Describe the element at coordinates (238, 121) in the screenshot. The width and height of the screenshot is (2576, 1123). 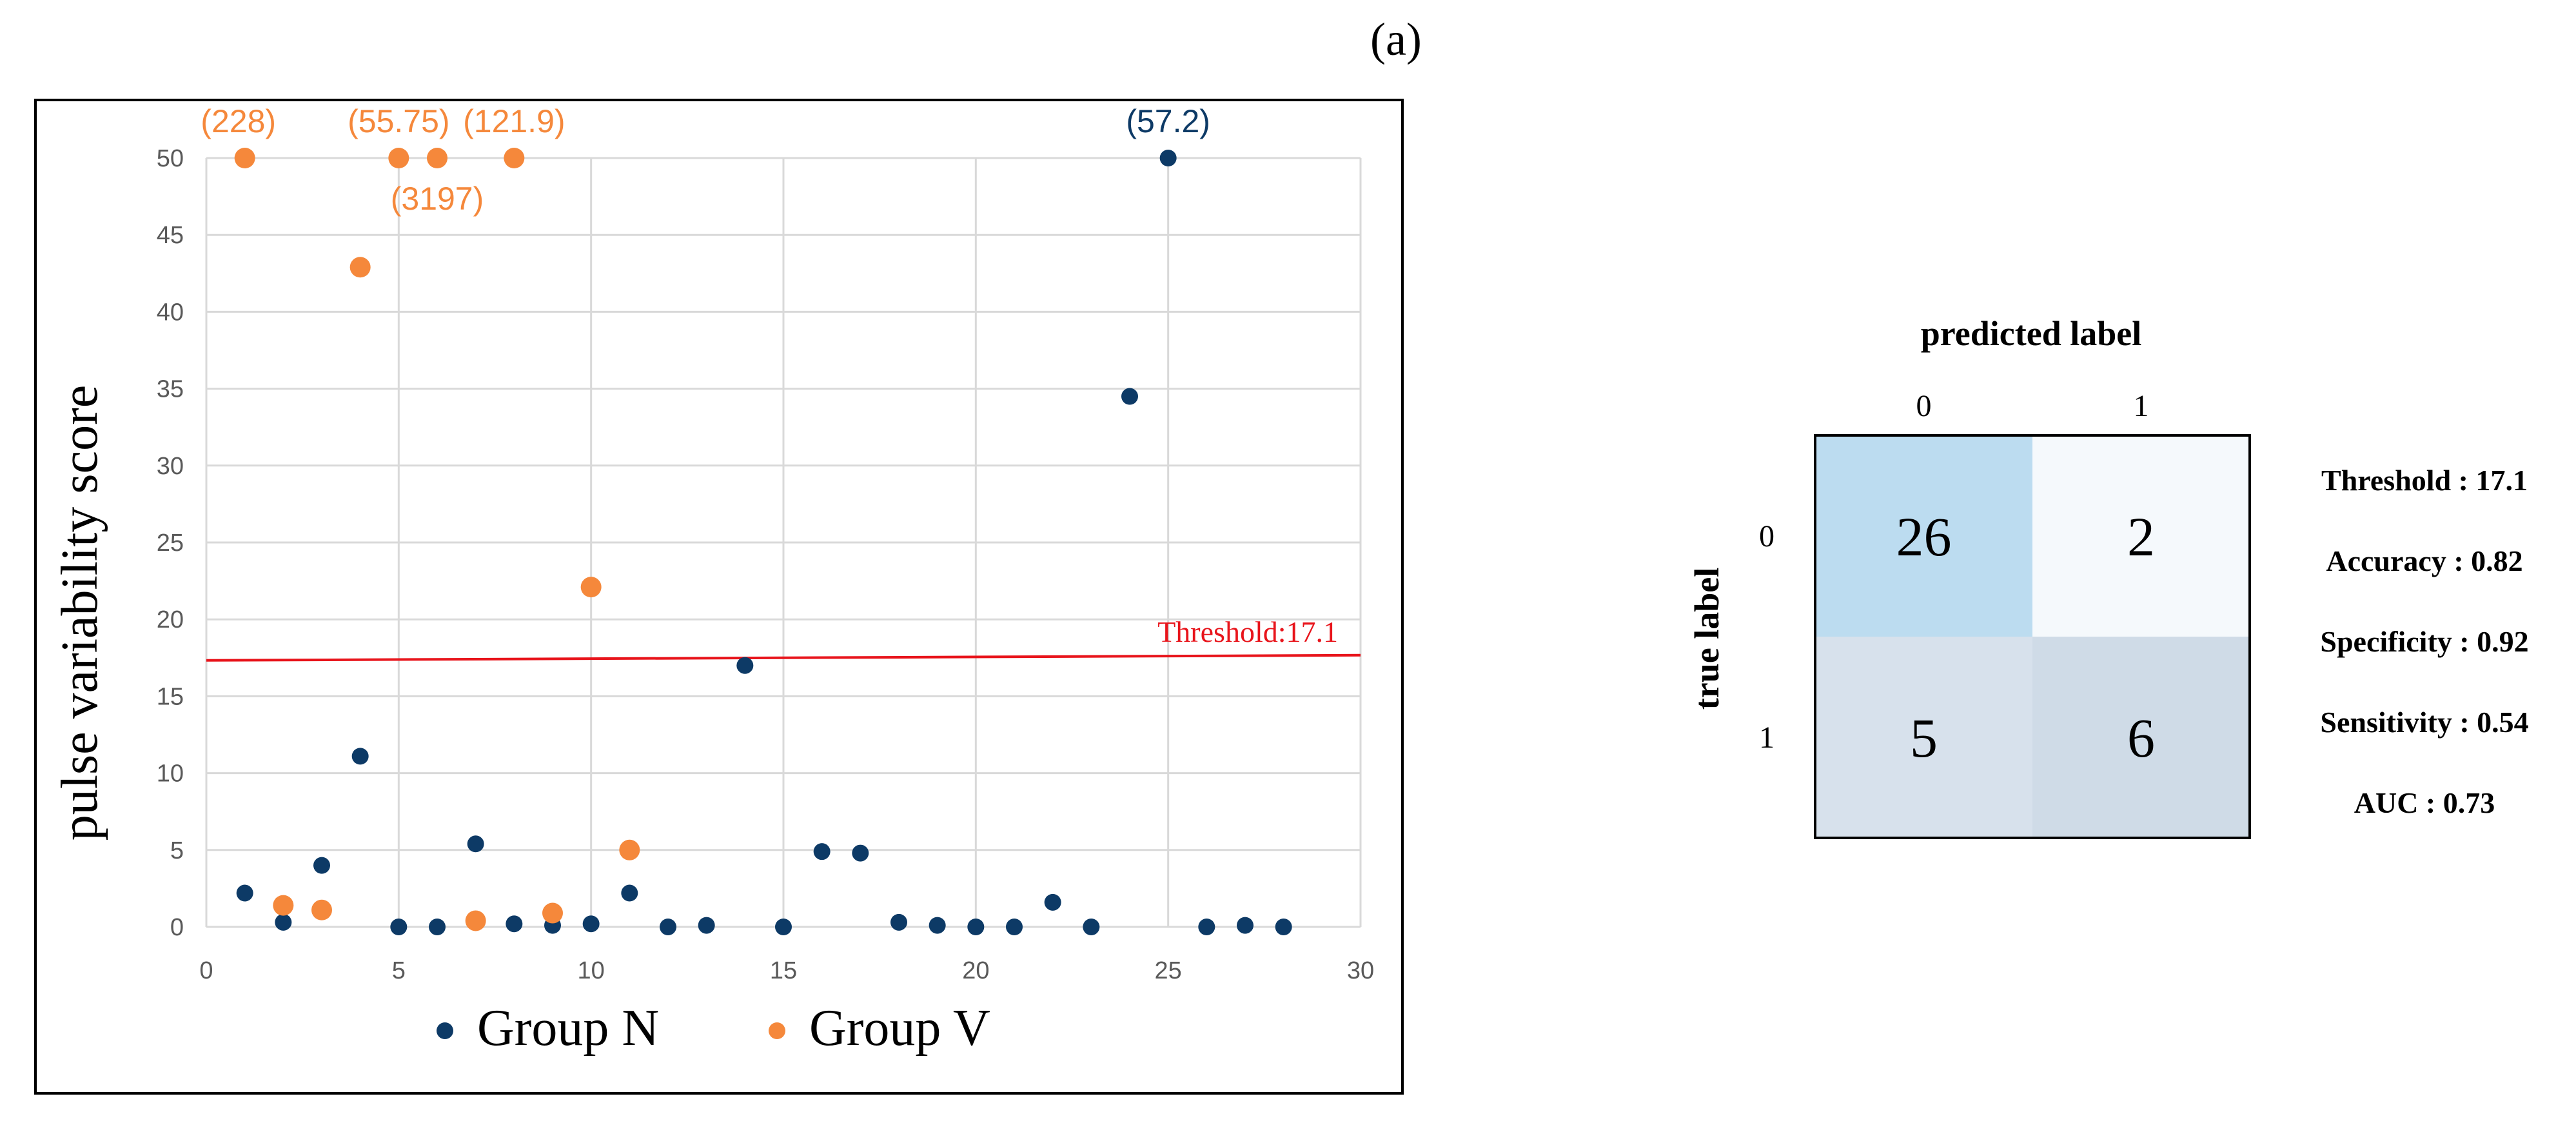
I see `outlier-value-annotation: (228)` at that location.